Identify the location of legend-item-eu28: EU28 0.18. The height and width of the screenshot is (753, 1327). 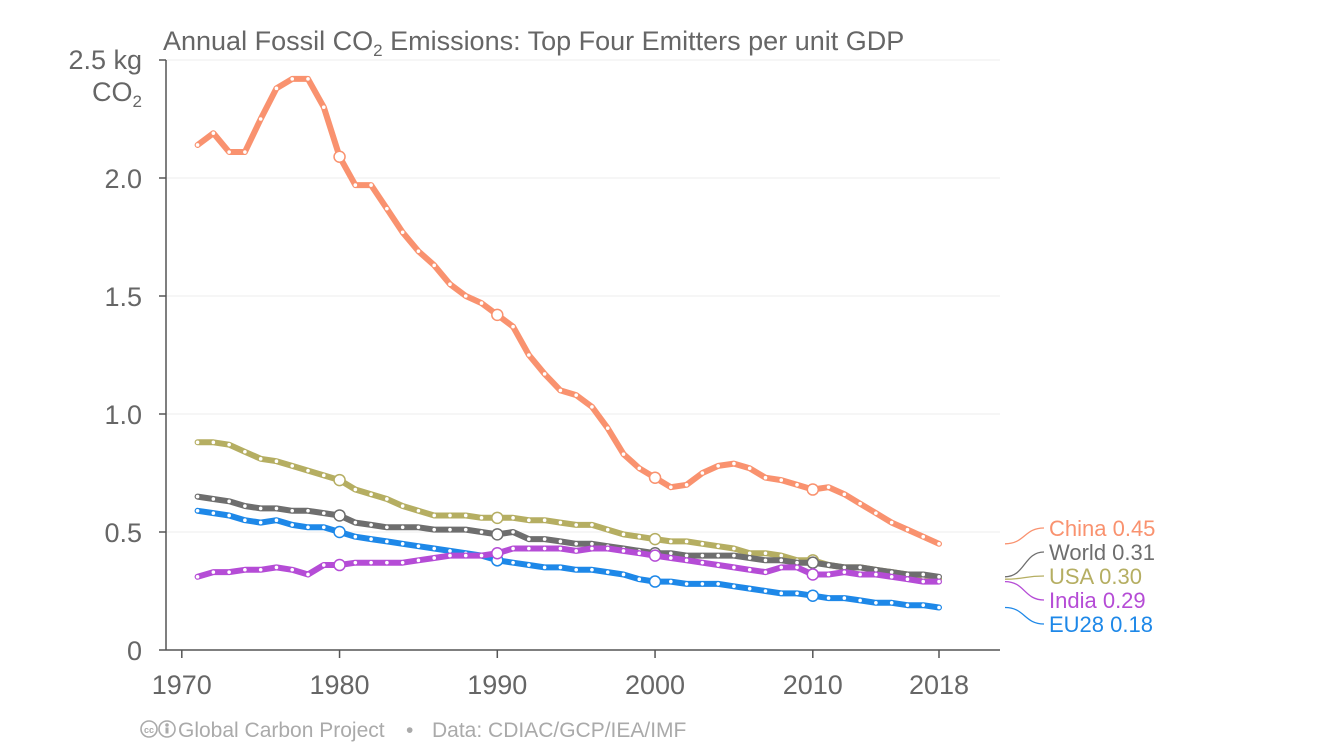
(1078, 621).